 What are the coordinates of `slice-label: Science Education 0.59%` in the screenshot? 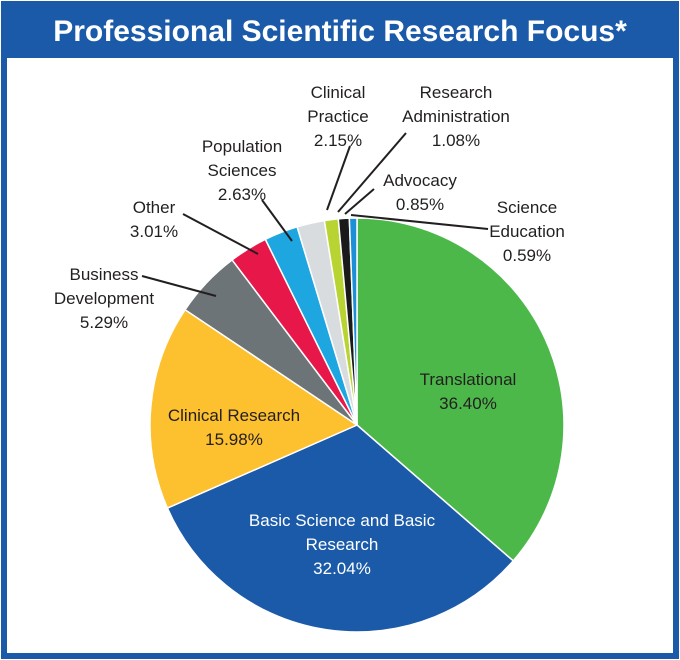 It's located at (527, 232).